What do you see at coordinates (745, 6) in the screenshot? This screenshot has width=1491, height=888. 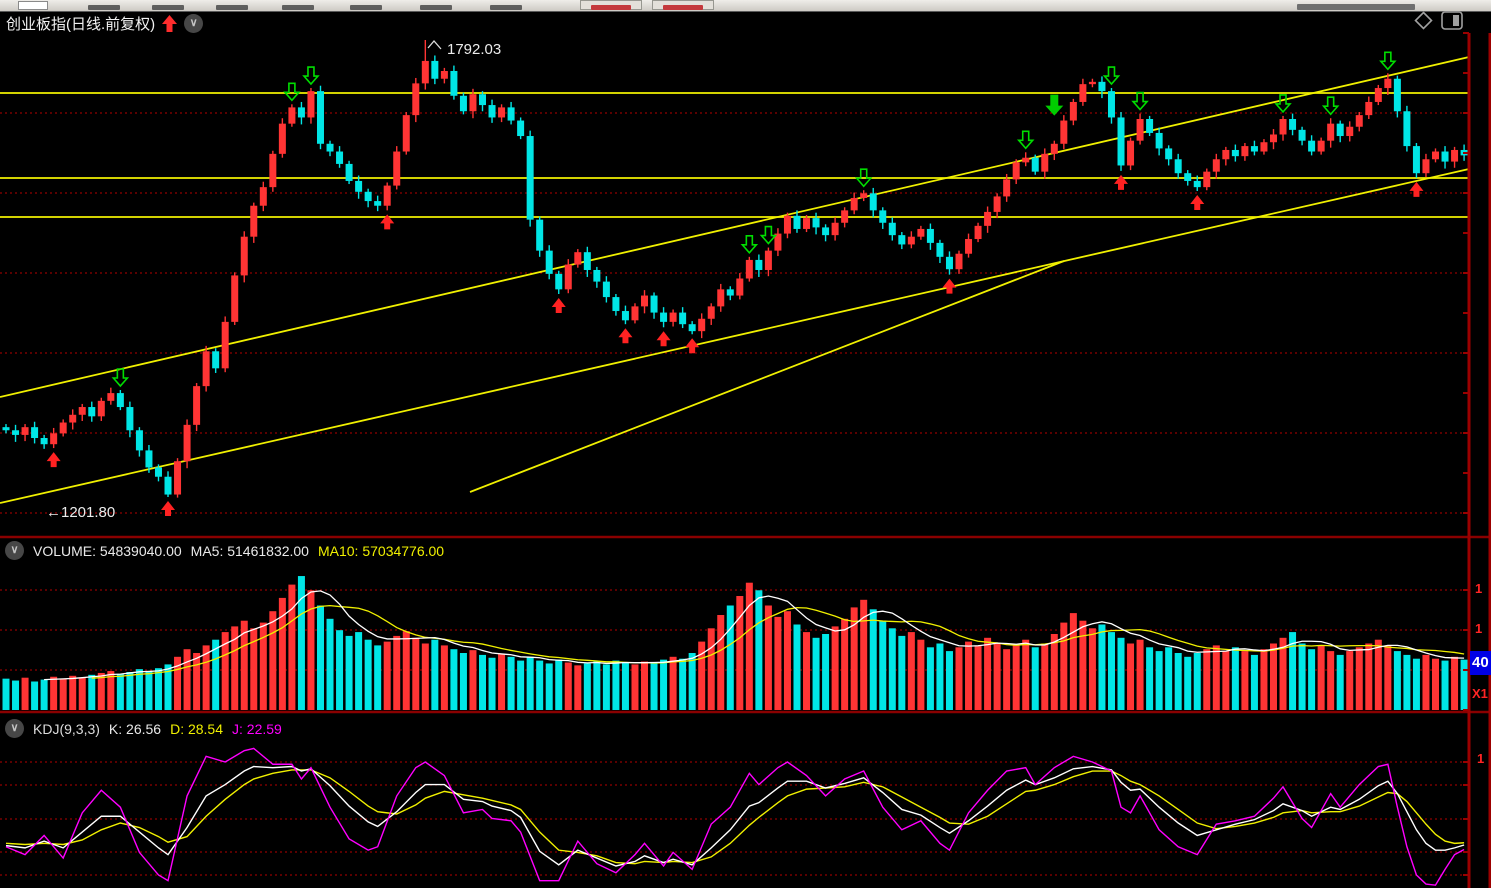 I see `top-menu-bar` at bounding box center [745, 6].